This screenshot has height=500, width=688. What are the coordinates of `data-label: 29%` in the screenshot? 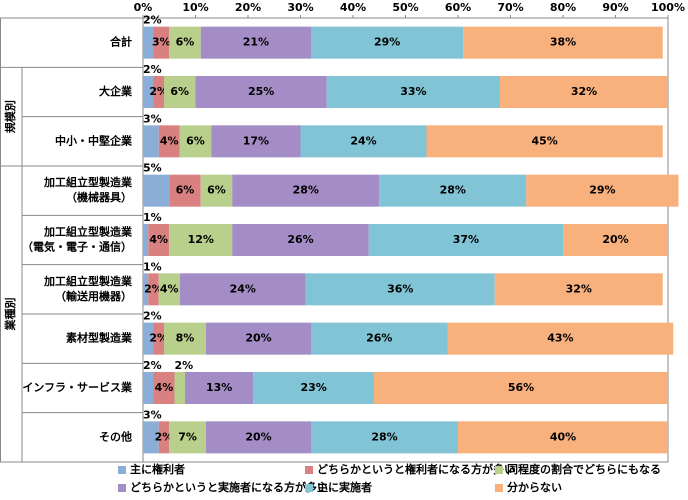 It's located at (602, 190).